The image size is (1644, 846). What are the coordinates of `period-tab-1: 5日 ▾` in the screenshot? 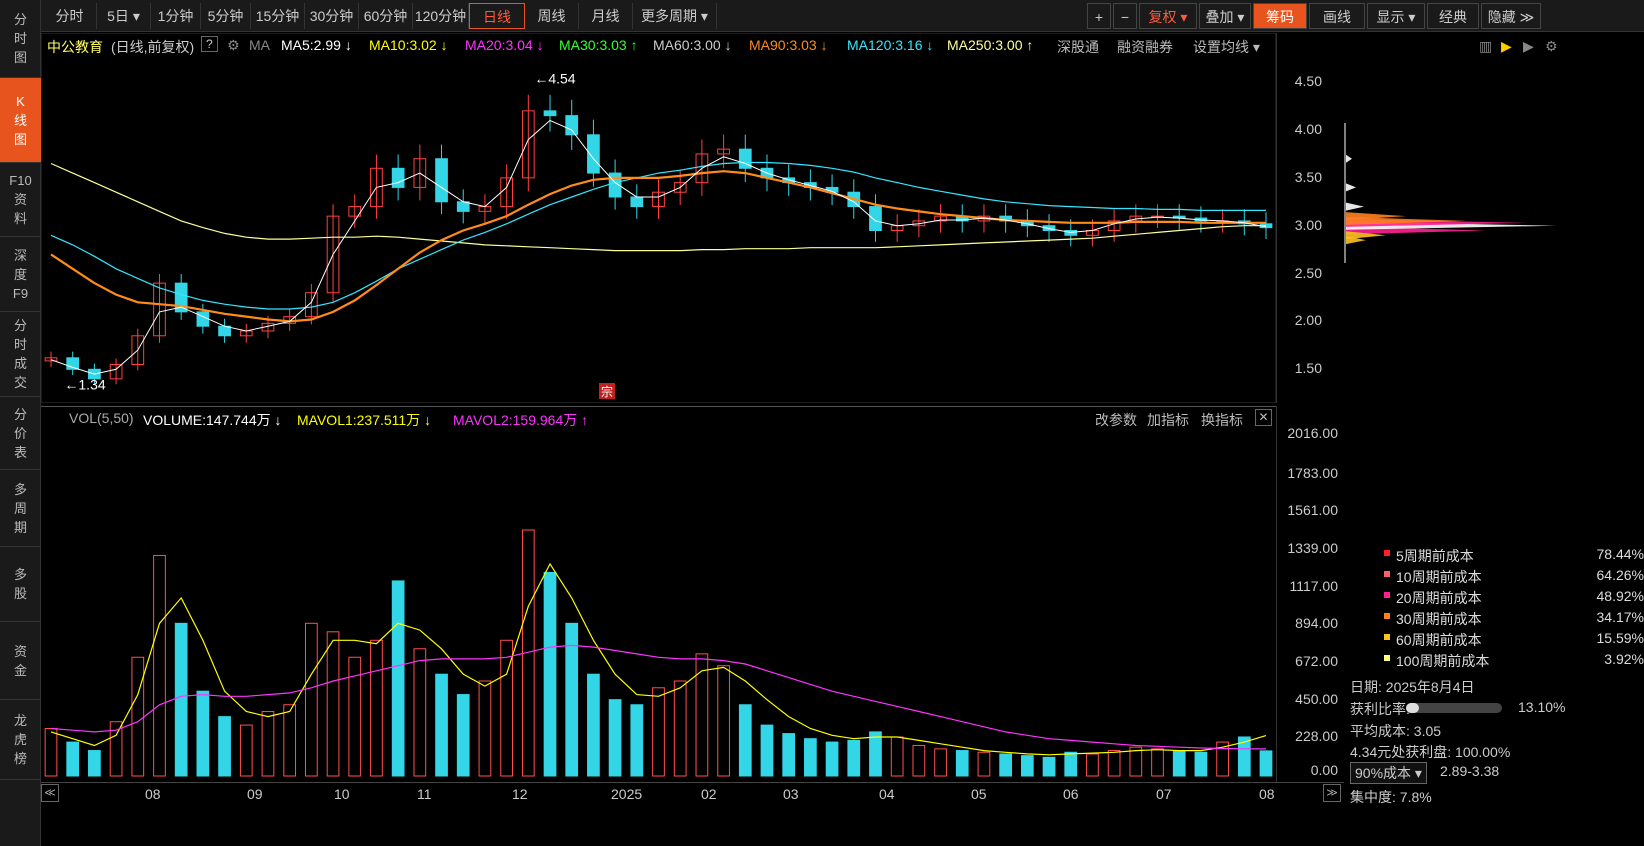 It's located at (124, 16).